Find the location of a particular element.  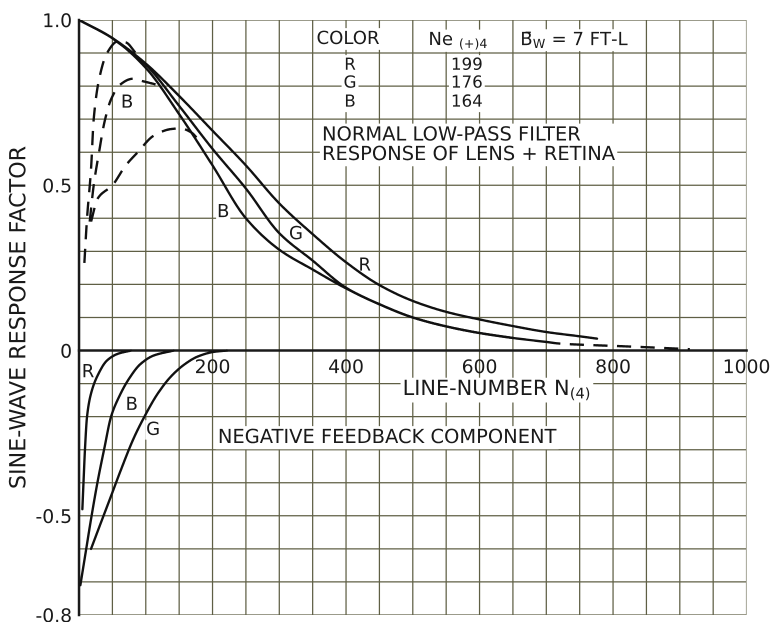

annotation: 199 is located at coordinates (467, 63).